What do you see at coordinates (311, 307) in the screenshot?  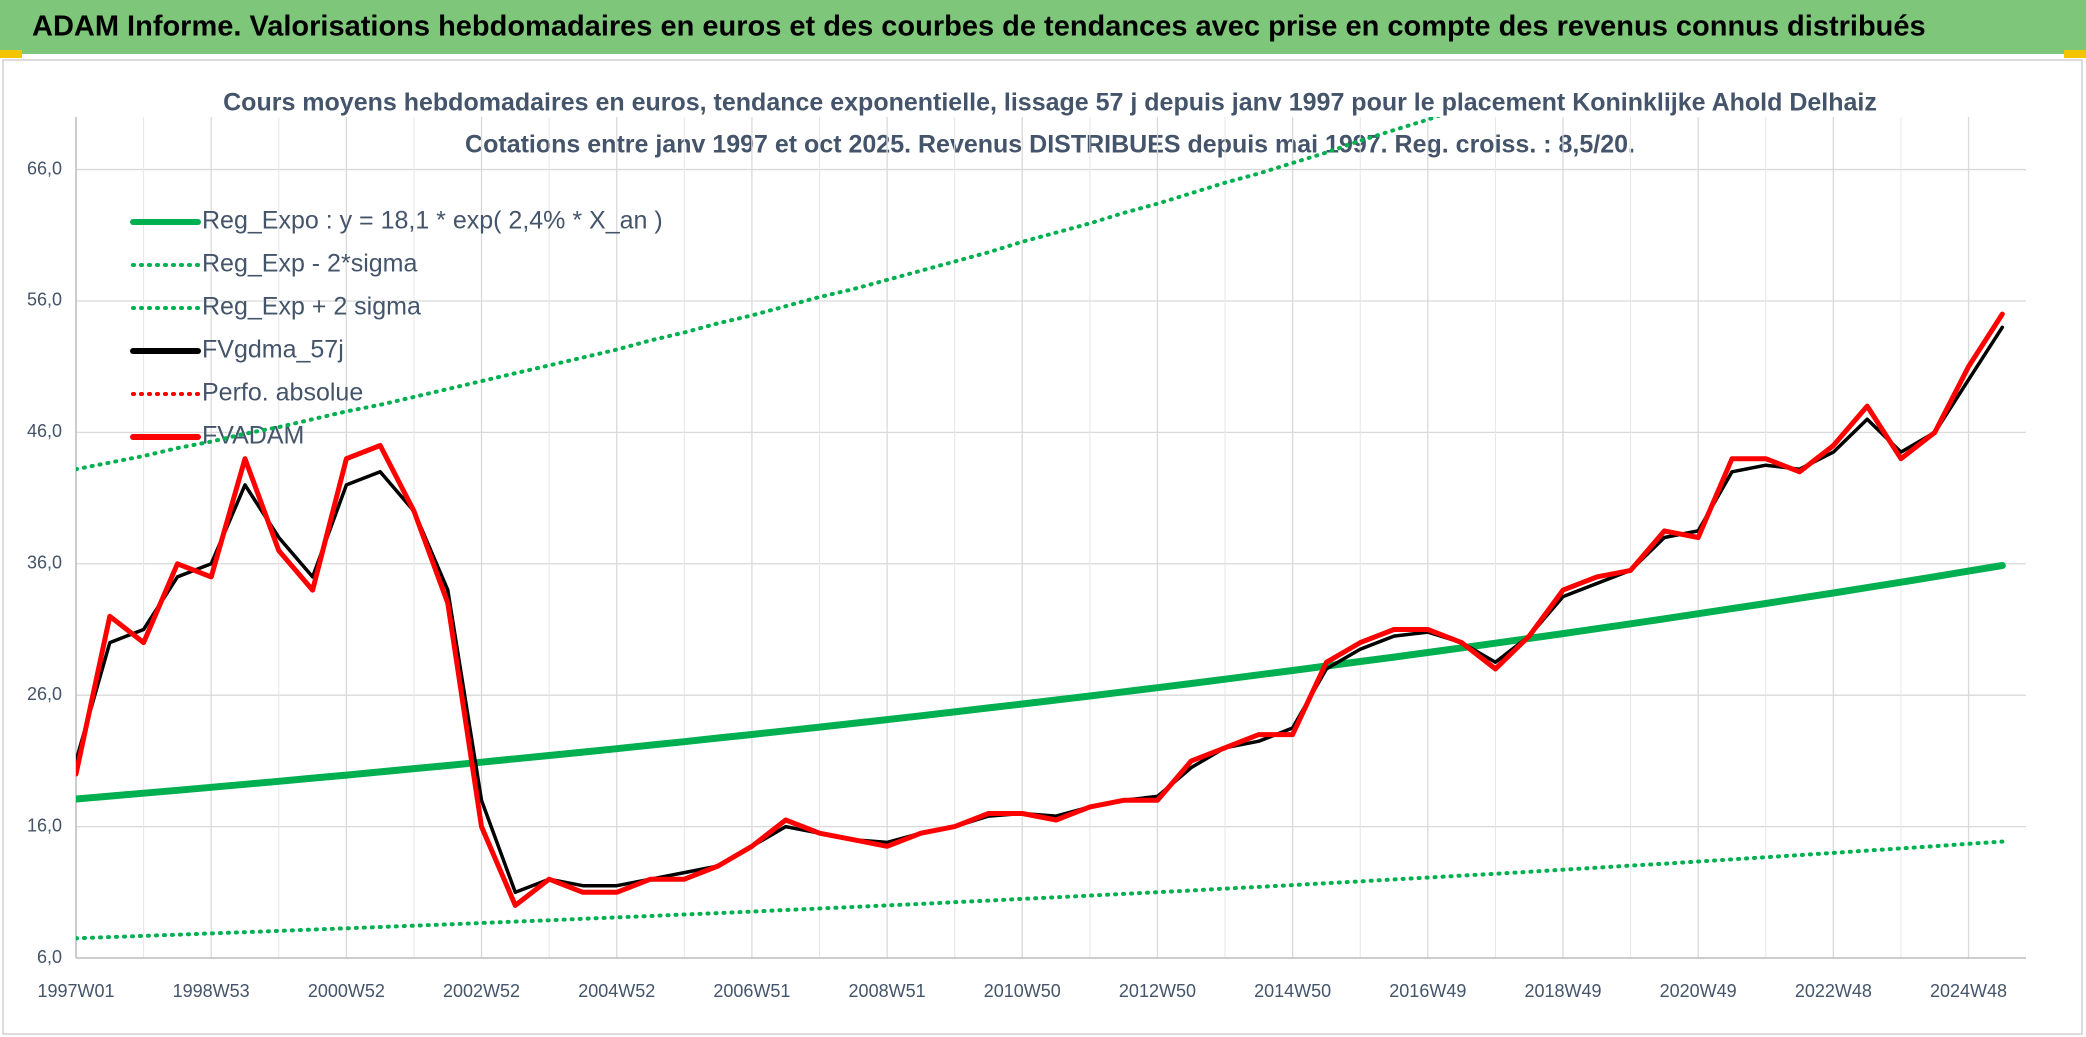 I see `legend-label: Reg_Exp + 2 sigma` at bounding box center [311, 307].